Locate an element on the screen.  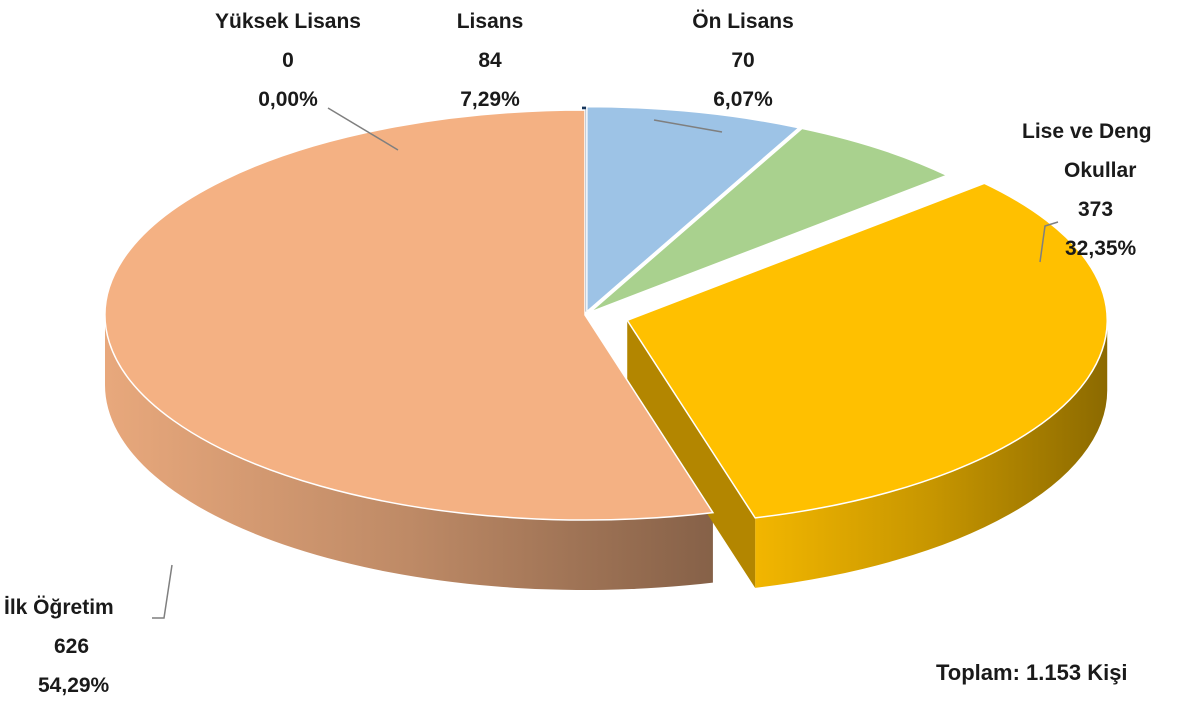
label-on-lisans: Ön Lisans 70 6,07% is located at coordinates (743, 60).